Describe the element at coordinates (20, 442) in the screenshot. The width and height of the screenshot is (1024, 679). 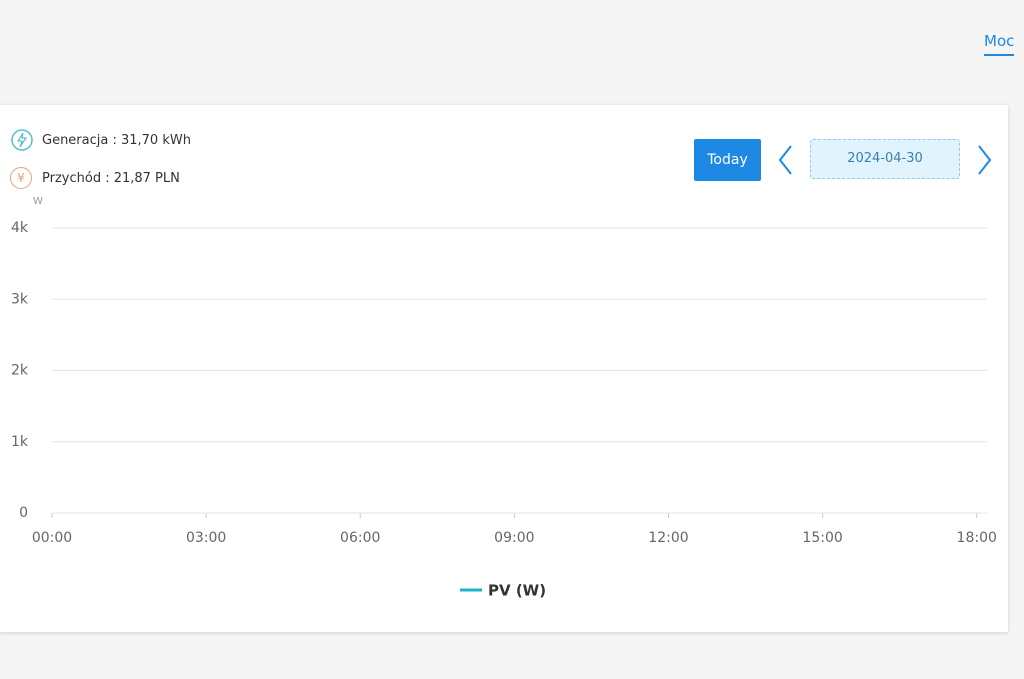
I see `y-tick-label: 1k` at that location.